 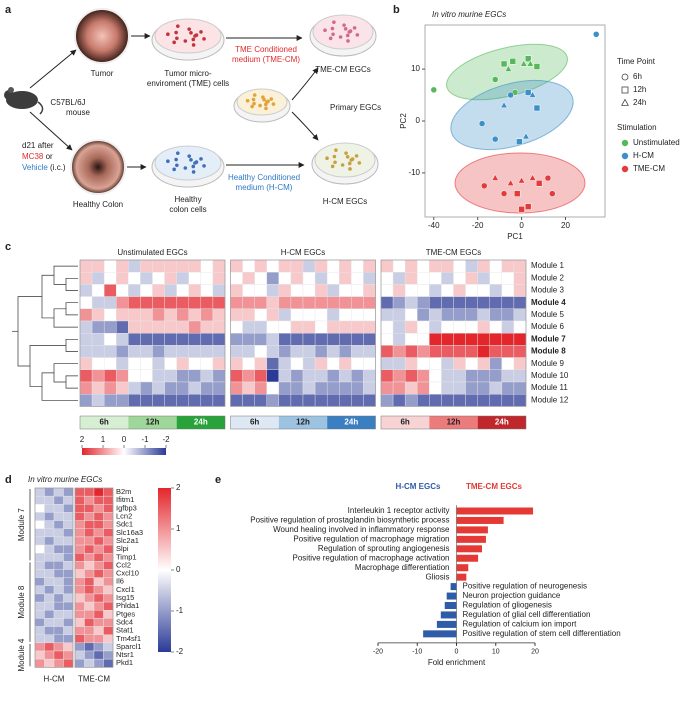 What do you see at coordinates (152, 252) in the screenshot?
I see `group-title: Unstimulated EGCs` at bounding box center [152, 252].